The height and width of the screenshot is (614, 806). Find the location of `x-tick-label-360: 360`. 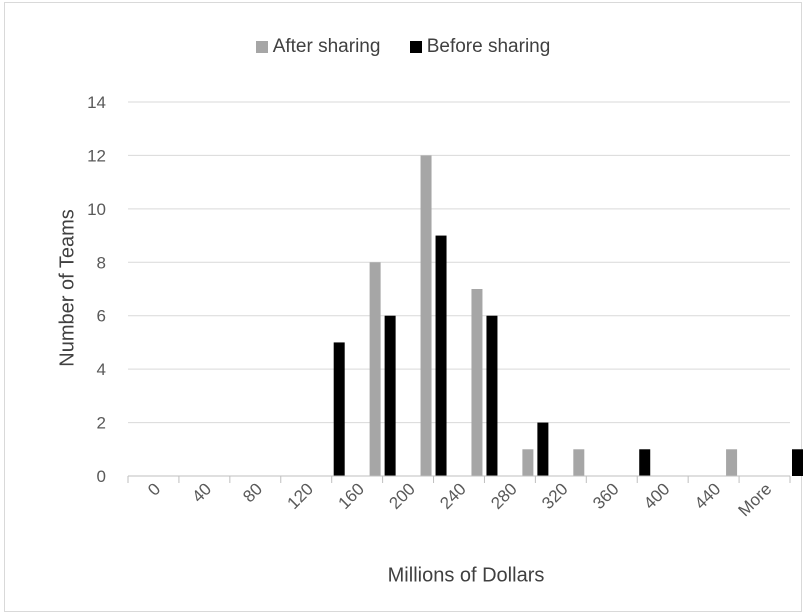

x-tick-label-360: 360 is located at coordinates (605, 495).